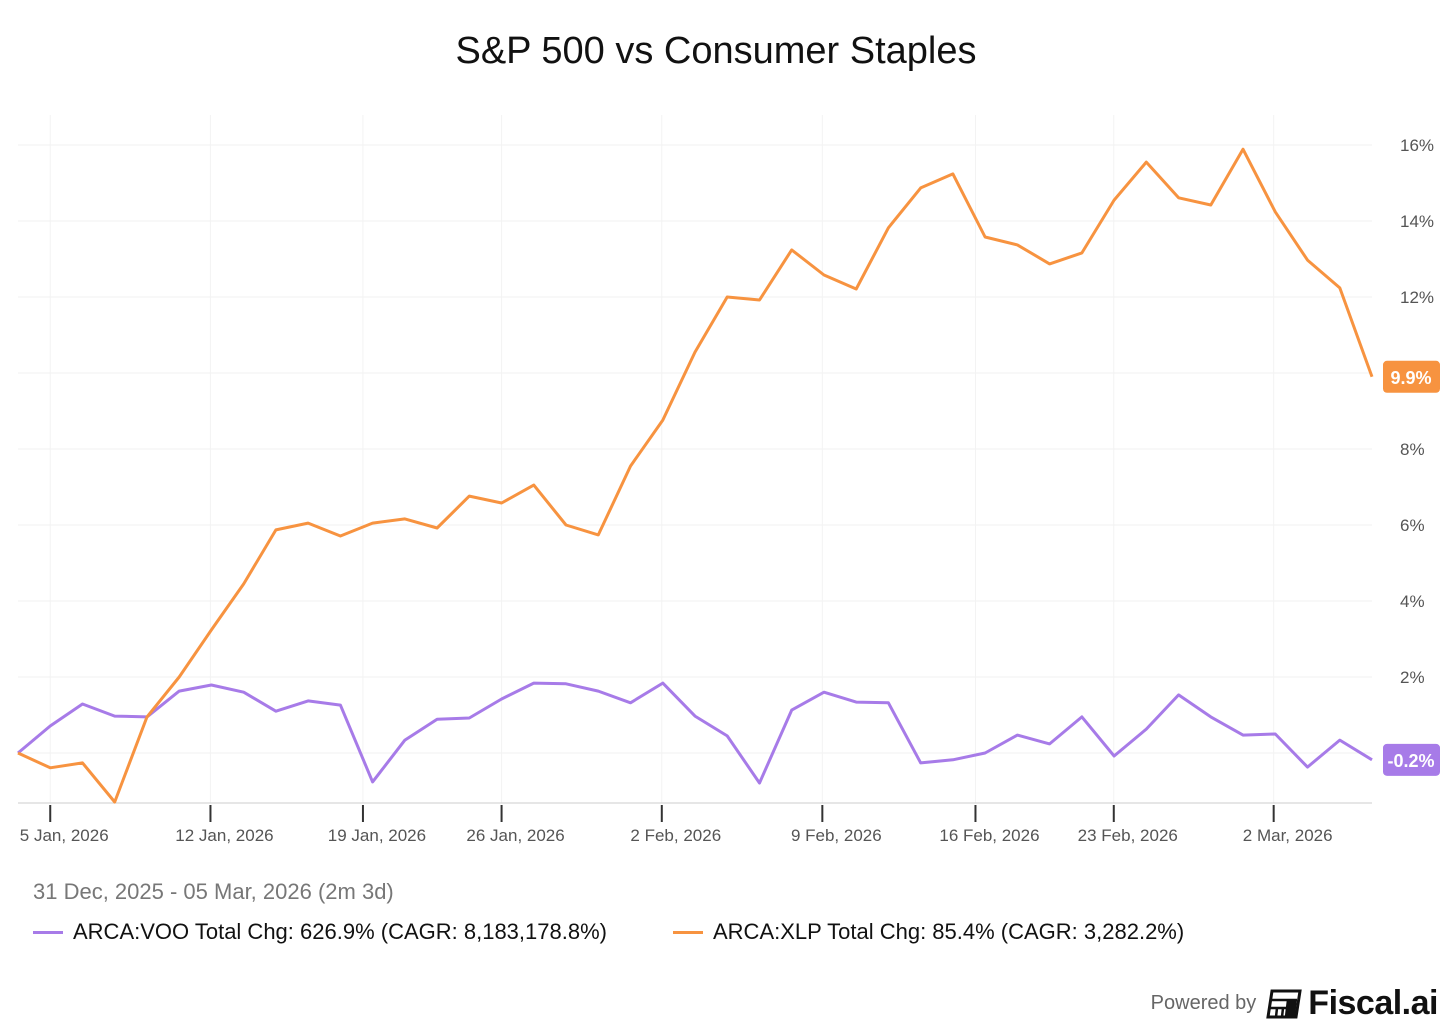 This screenshot has width=1456, height=1032. I want to click on x-tick-label: 19 Jan, 2026, so click(377, 835).